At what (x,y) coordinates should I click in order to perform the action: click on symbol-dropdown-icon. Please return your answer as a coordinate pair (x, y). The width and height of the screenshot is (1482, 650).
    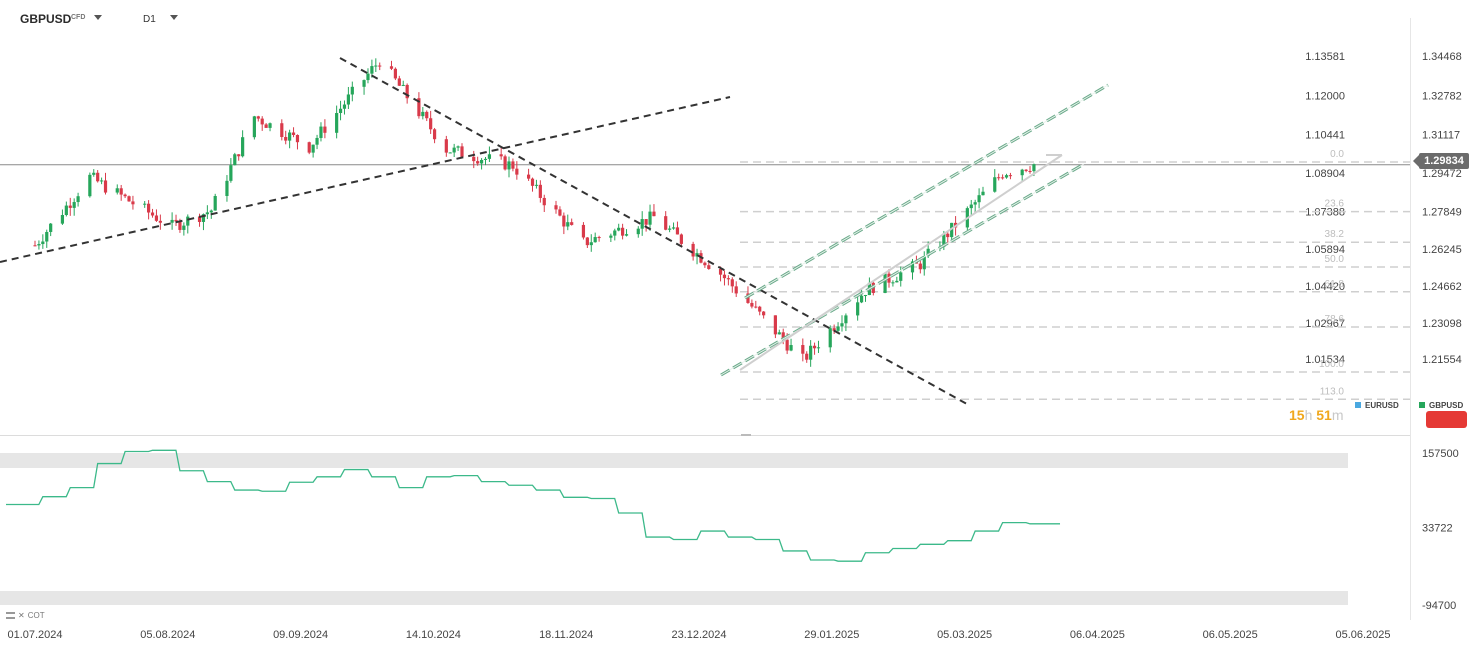
    Looking at the image, I should click on (98, 17).